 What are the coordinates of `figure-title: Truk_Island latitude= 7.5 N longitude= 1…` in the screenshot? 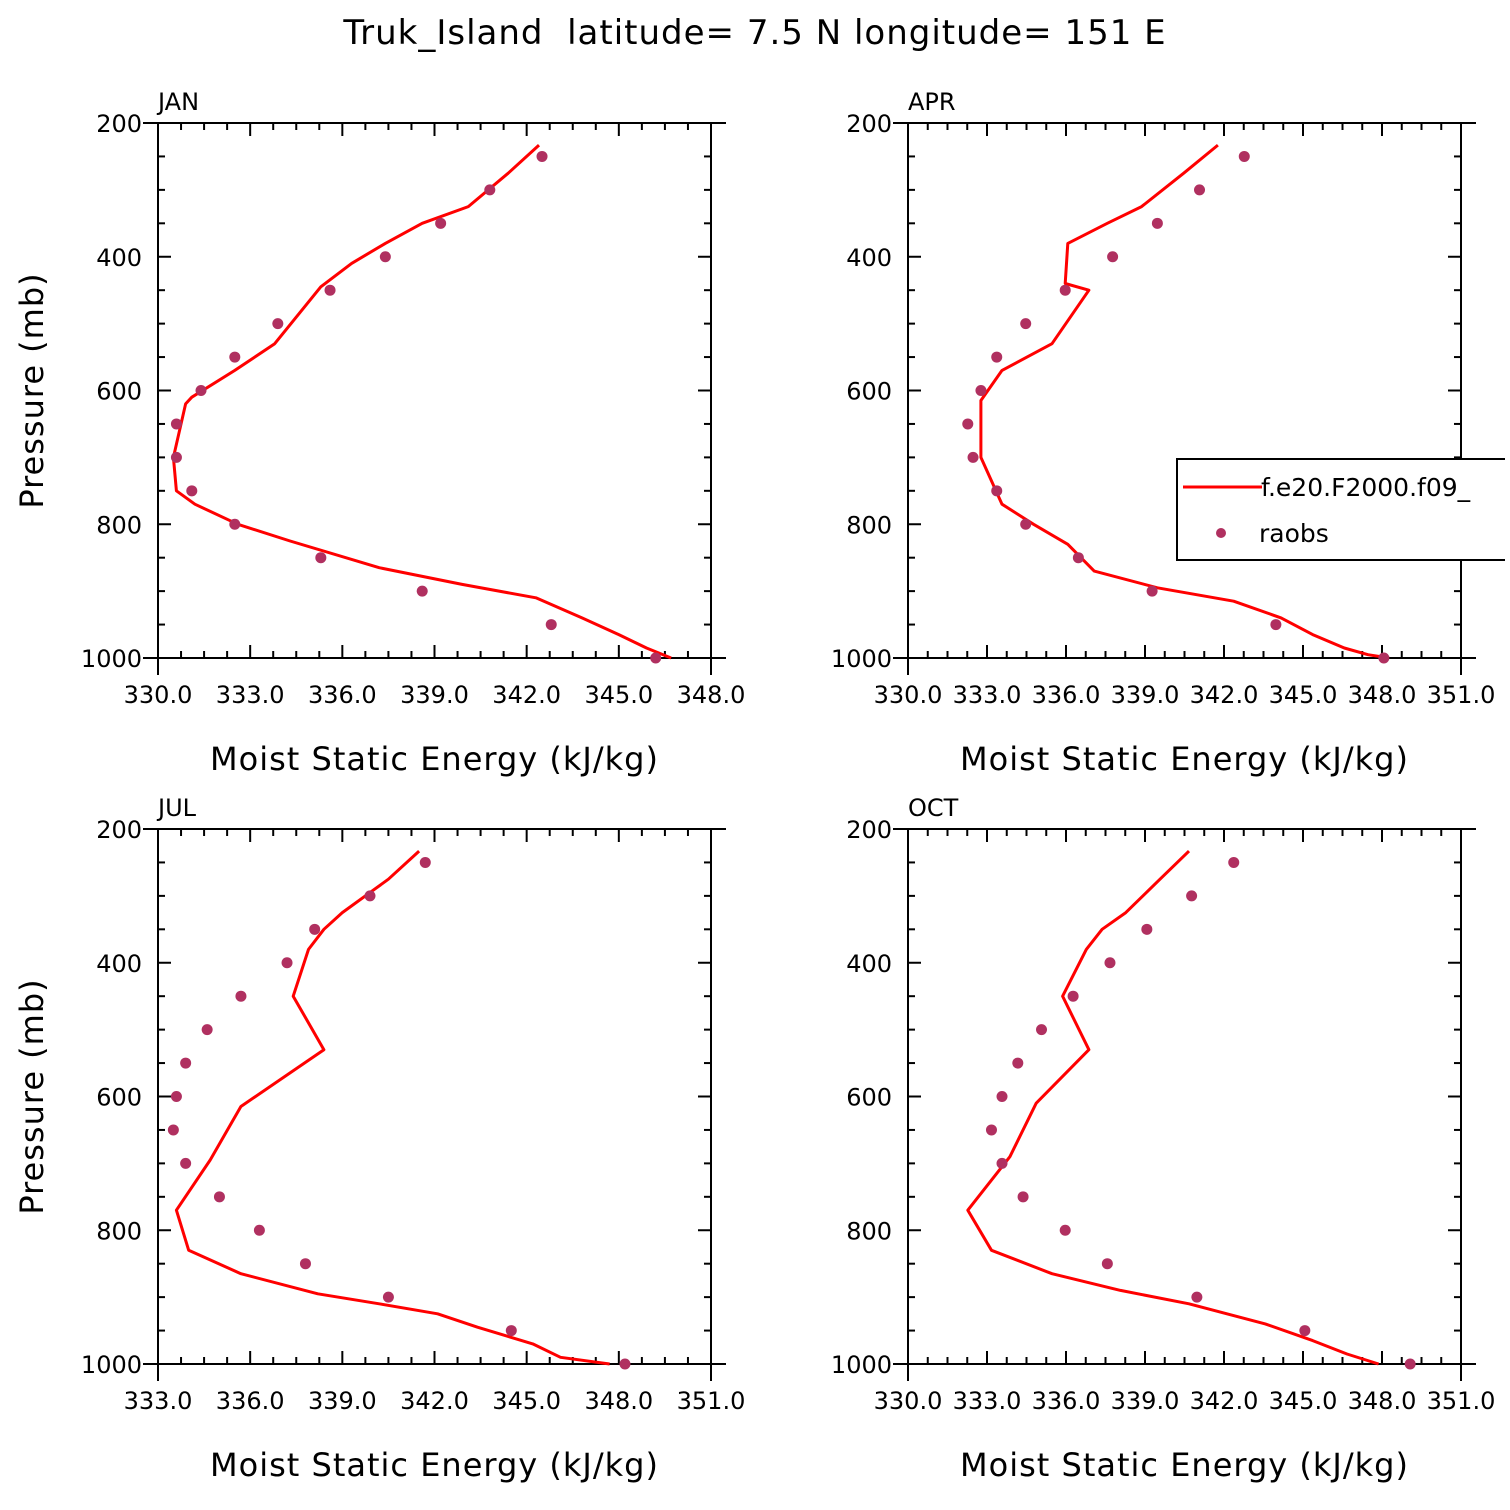 It's located at (754, 33).